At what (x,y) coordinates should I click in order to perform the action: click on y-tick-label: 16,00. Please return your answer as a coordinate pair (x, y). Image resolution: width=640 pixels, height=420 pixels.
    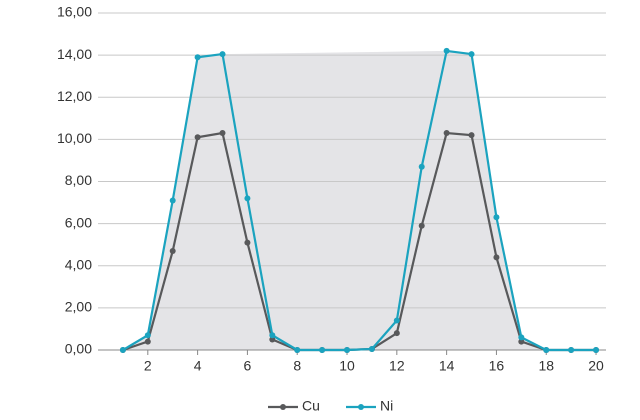
    Looking at the image, I should click on (74, 12).